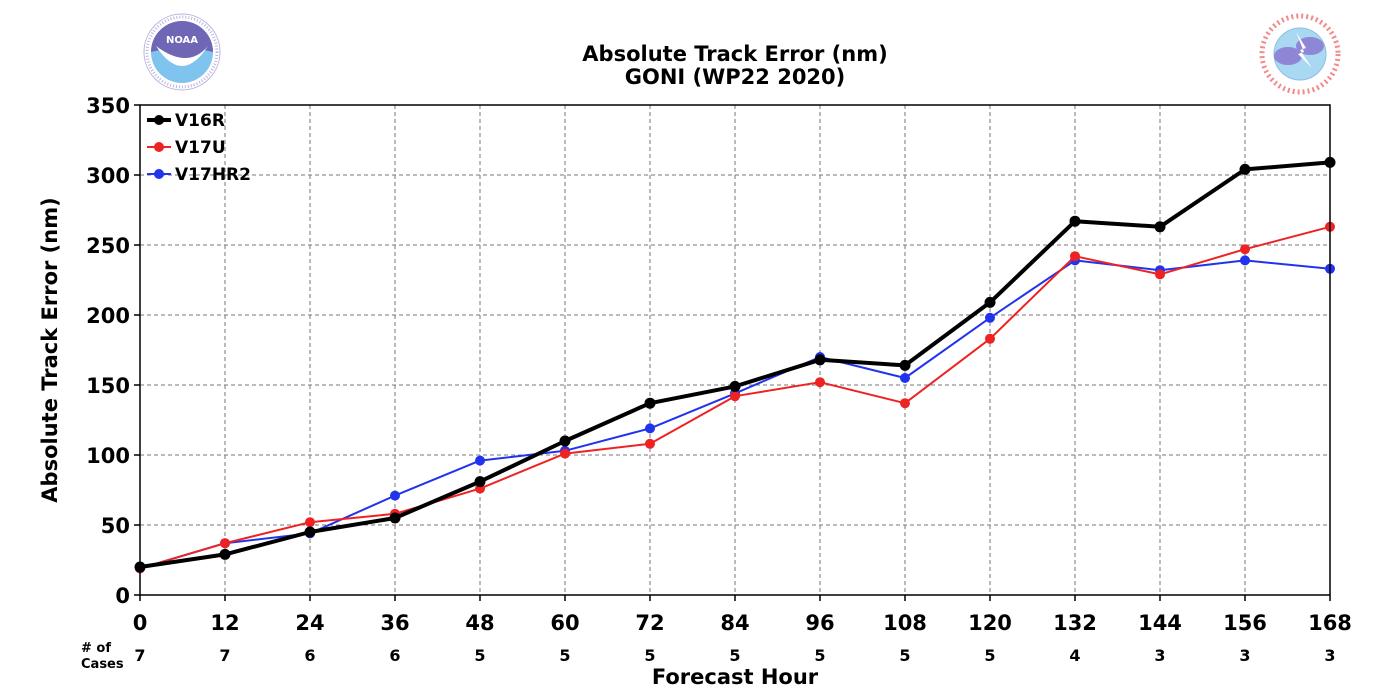  What do you see at coordinates (108, 106) in the screenshot?
I see `y-tick-label: 350` at bounding box center [108, 106].